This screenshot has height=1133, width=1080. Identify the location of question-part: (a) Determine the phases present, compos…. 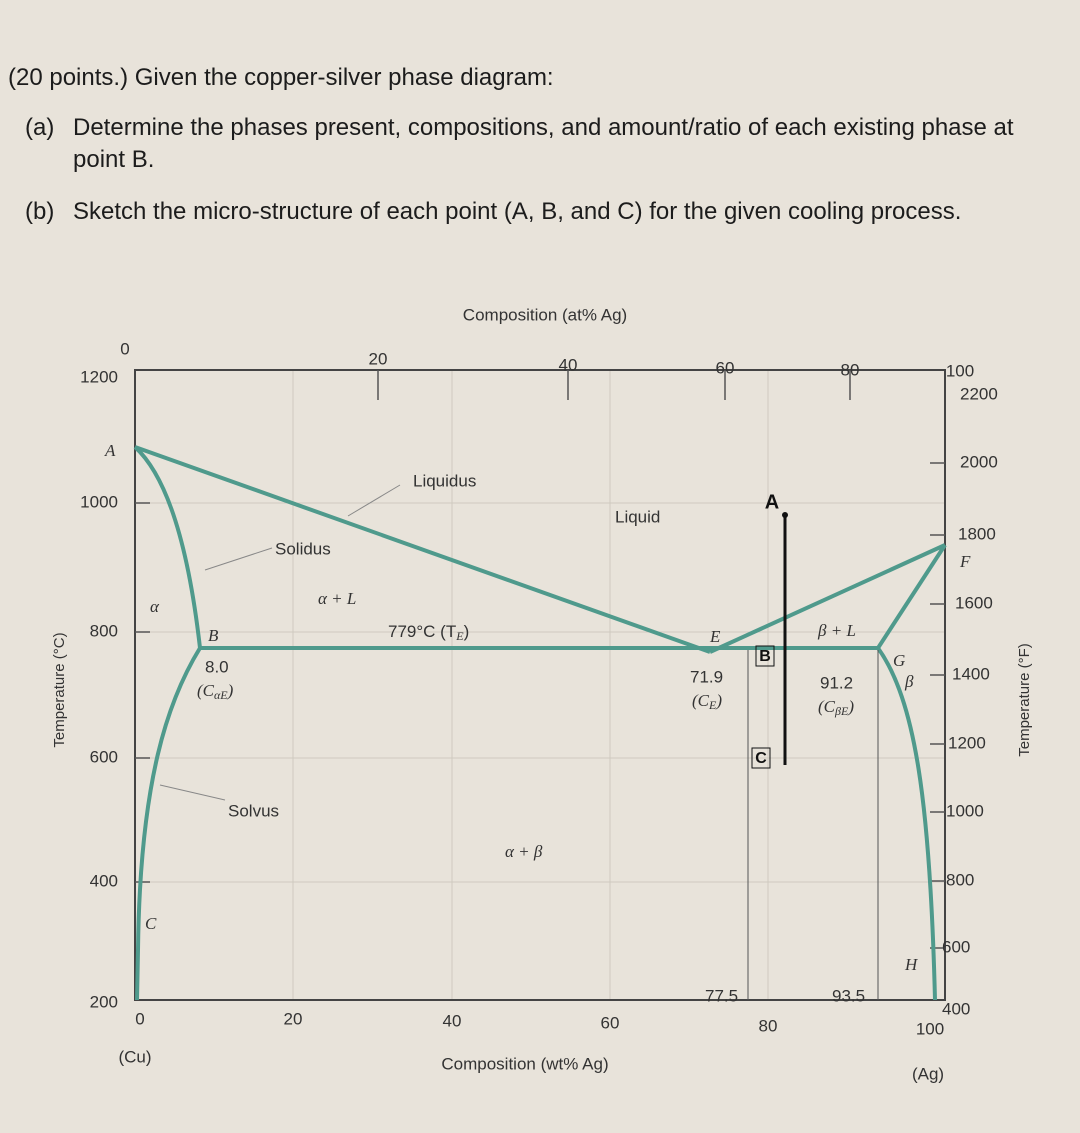
(520, 144).